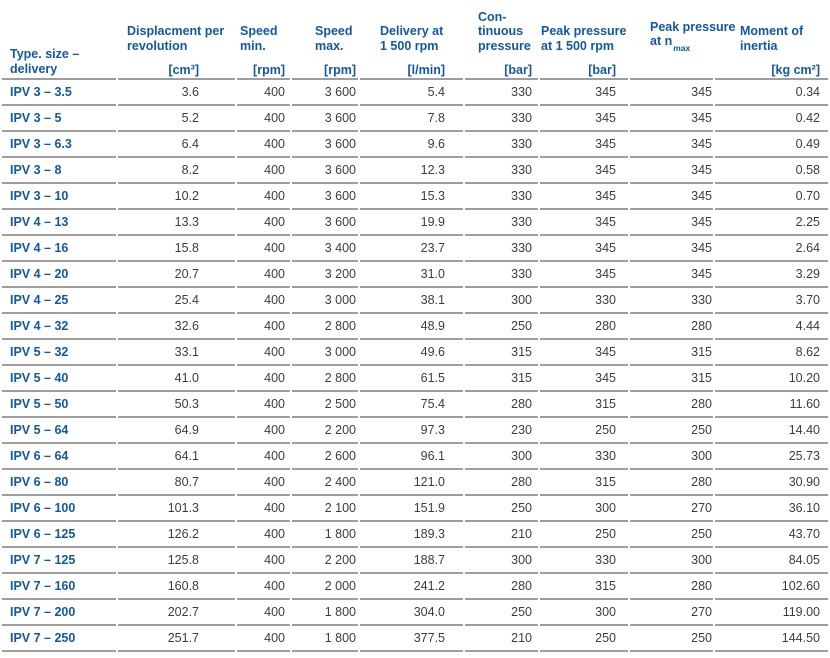 The width and height of the screenshot is (830, 658). Describe the element at coordinates (176, 145) in the screenshot. I see `cell-displacement: 6.4` at that location.